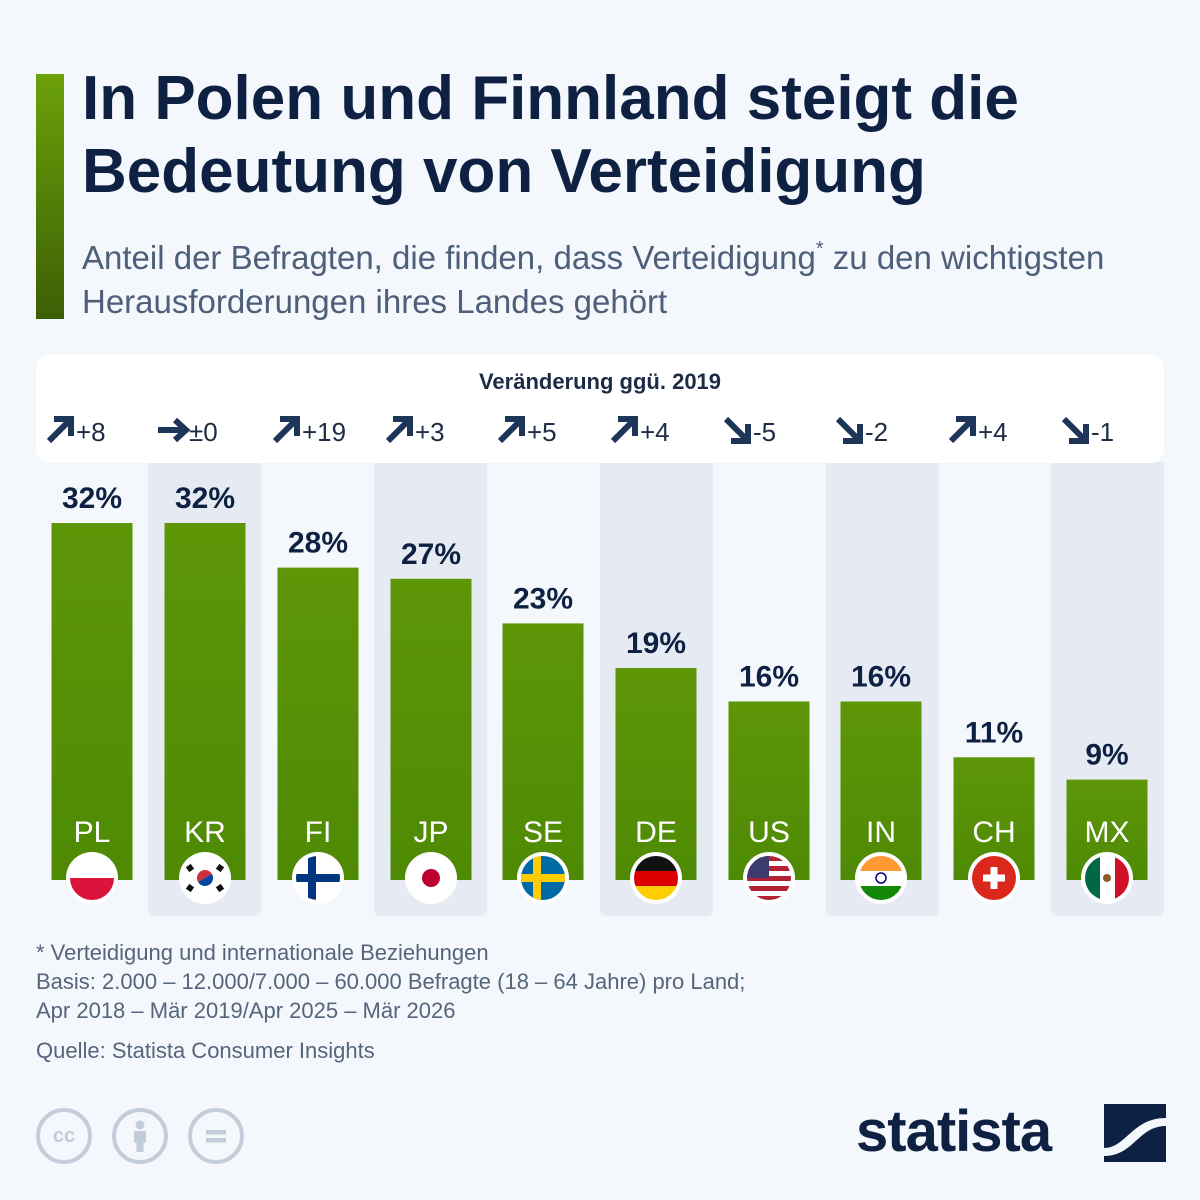 The height and width of the screenshot is (1200, 1200). Describe the element at coordinates (1102, 432) in the screenshot. I see `change-label: -1` at that location.